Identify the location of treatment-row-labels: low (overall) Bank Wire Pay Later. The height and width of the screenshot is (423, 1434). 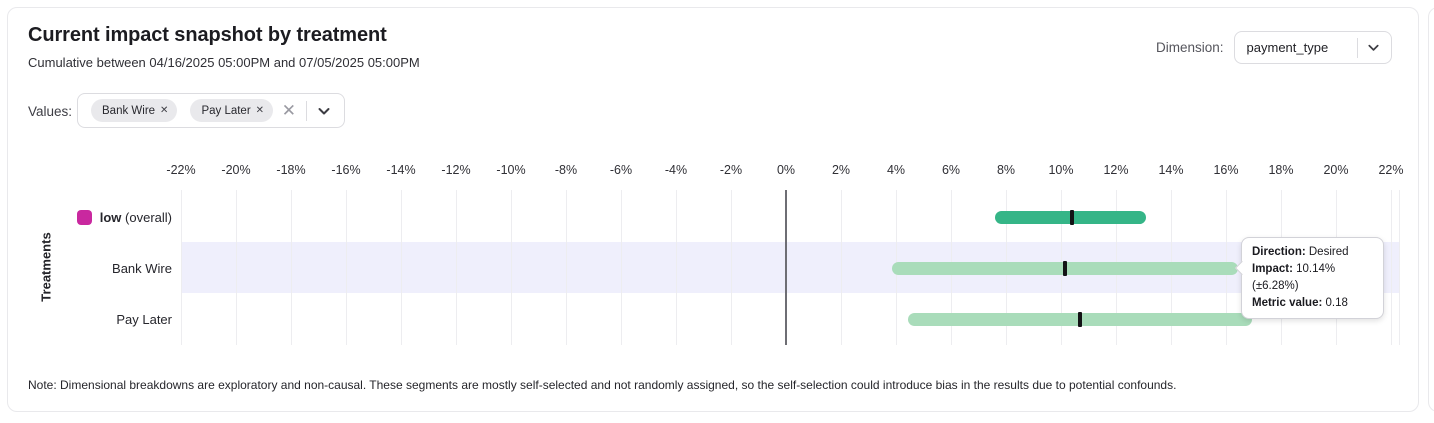
(86, 267).